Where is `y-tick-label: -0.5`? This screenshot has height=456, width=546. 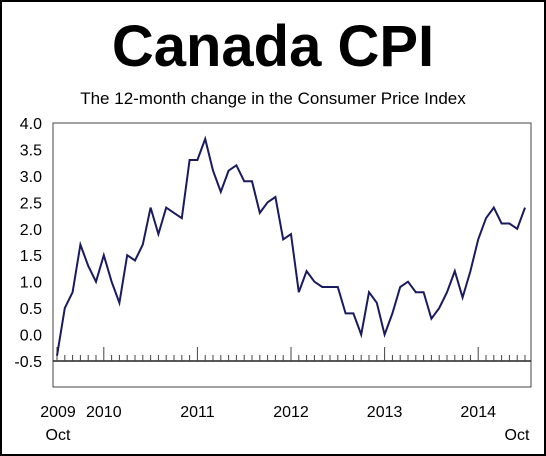
y-tick-label: -0.5 is located at coordinates (28, 362).